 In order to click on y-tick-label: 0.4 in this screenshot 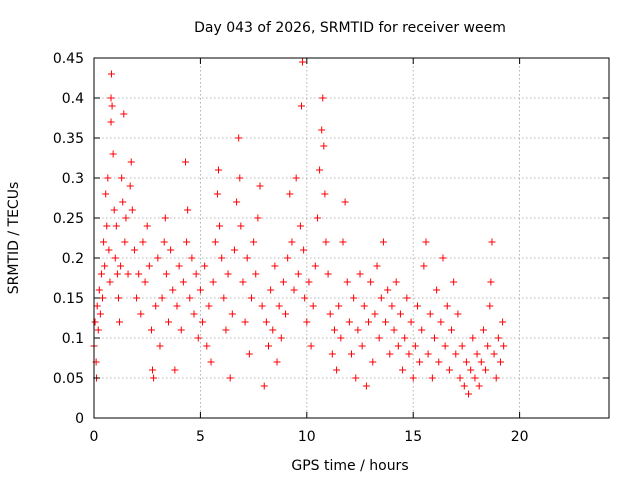, I will do `click(73, 99)`.